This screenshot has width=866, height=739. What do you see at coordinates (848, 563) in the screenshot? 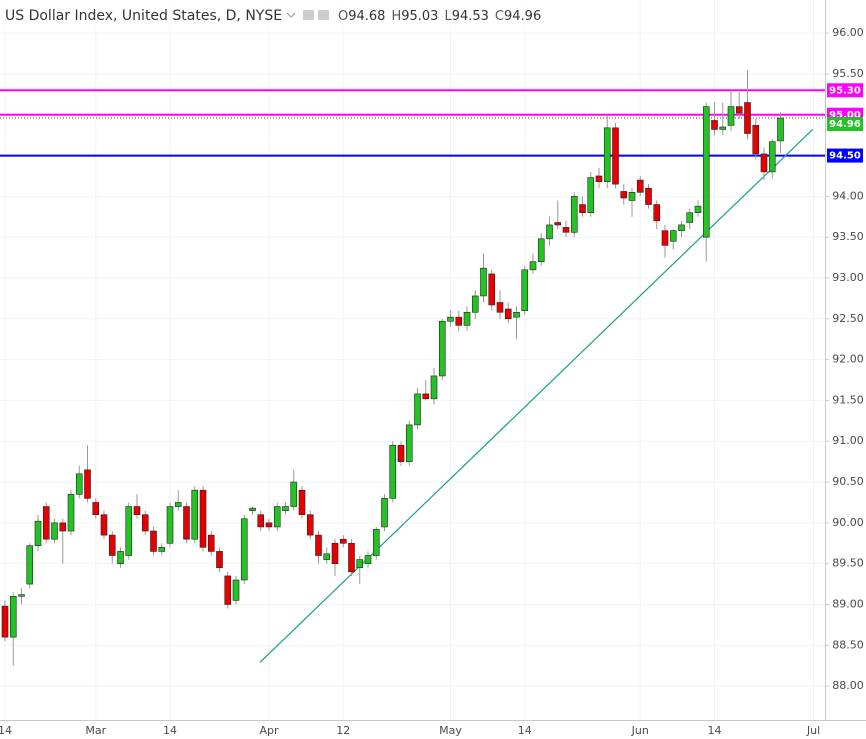
I see `y-tick-label: 89.50` at bounding box center [848, 563].